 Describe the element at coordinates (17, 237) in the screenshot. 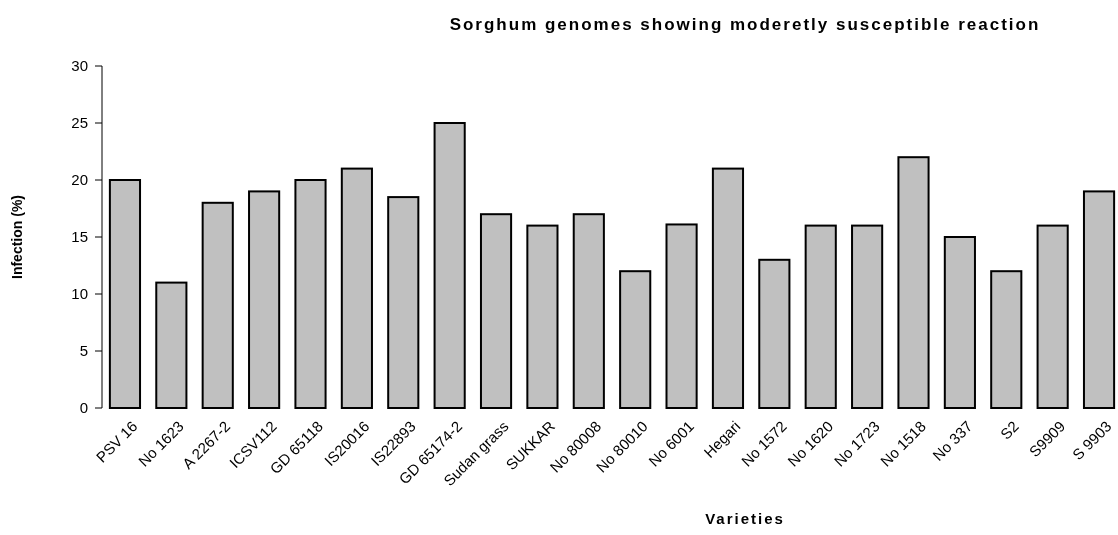

I see `y-axis-title: Infection (%)` at that location.